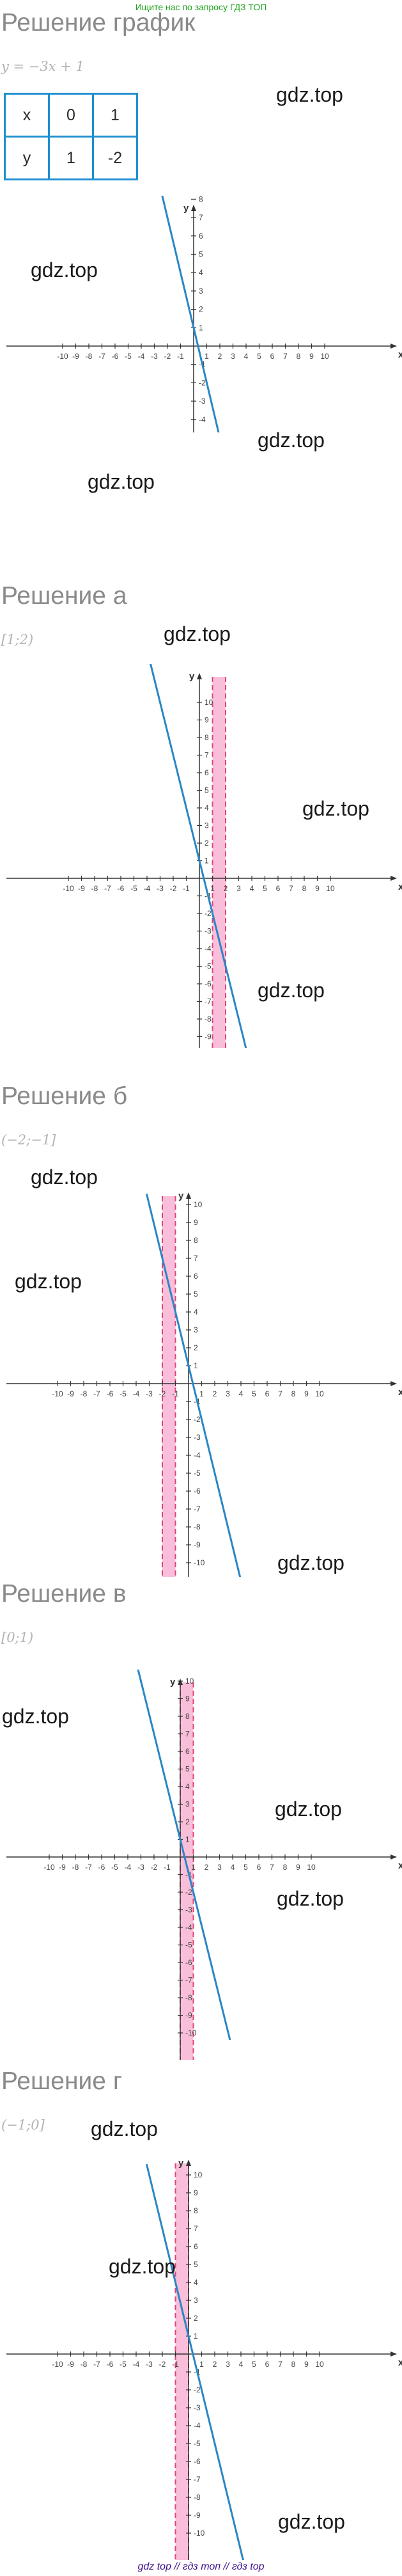 This screenshot has width=402, height=2576. What do you see at coordinates (71, 136) in the screenshot?
I see `value-table: x 0 1 y 1 -2` at bounding box center [71, 136].